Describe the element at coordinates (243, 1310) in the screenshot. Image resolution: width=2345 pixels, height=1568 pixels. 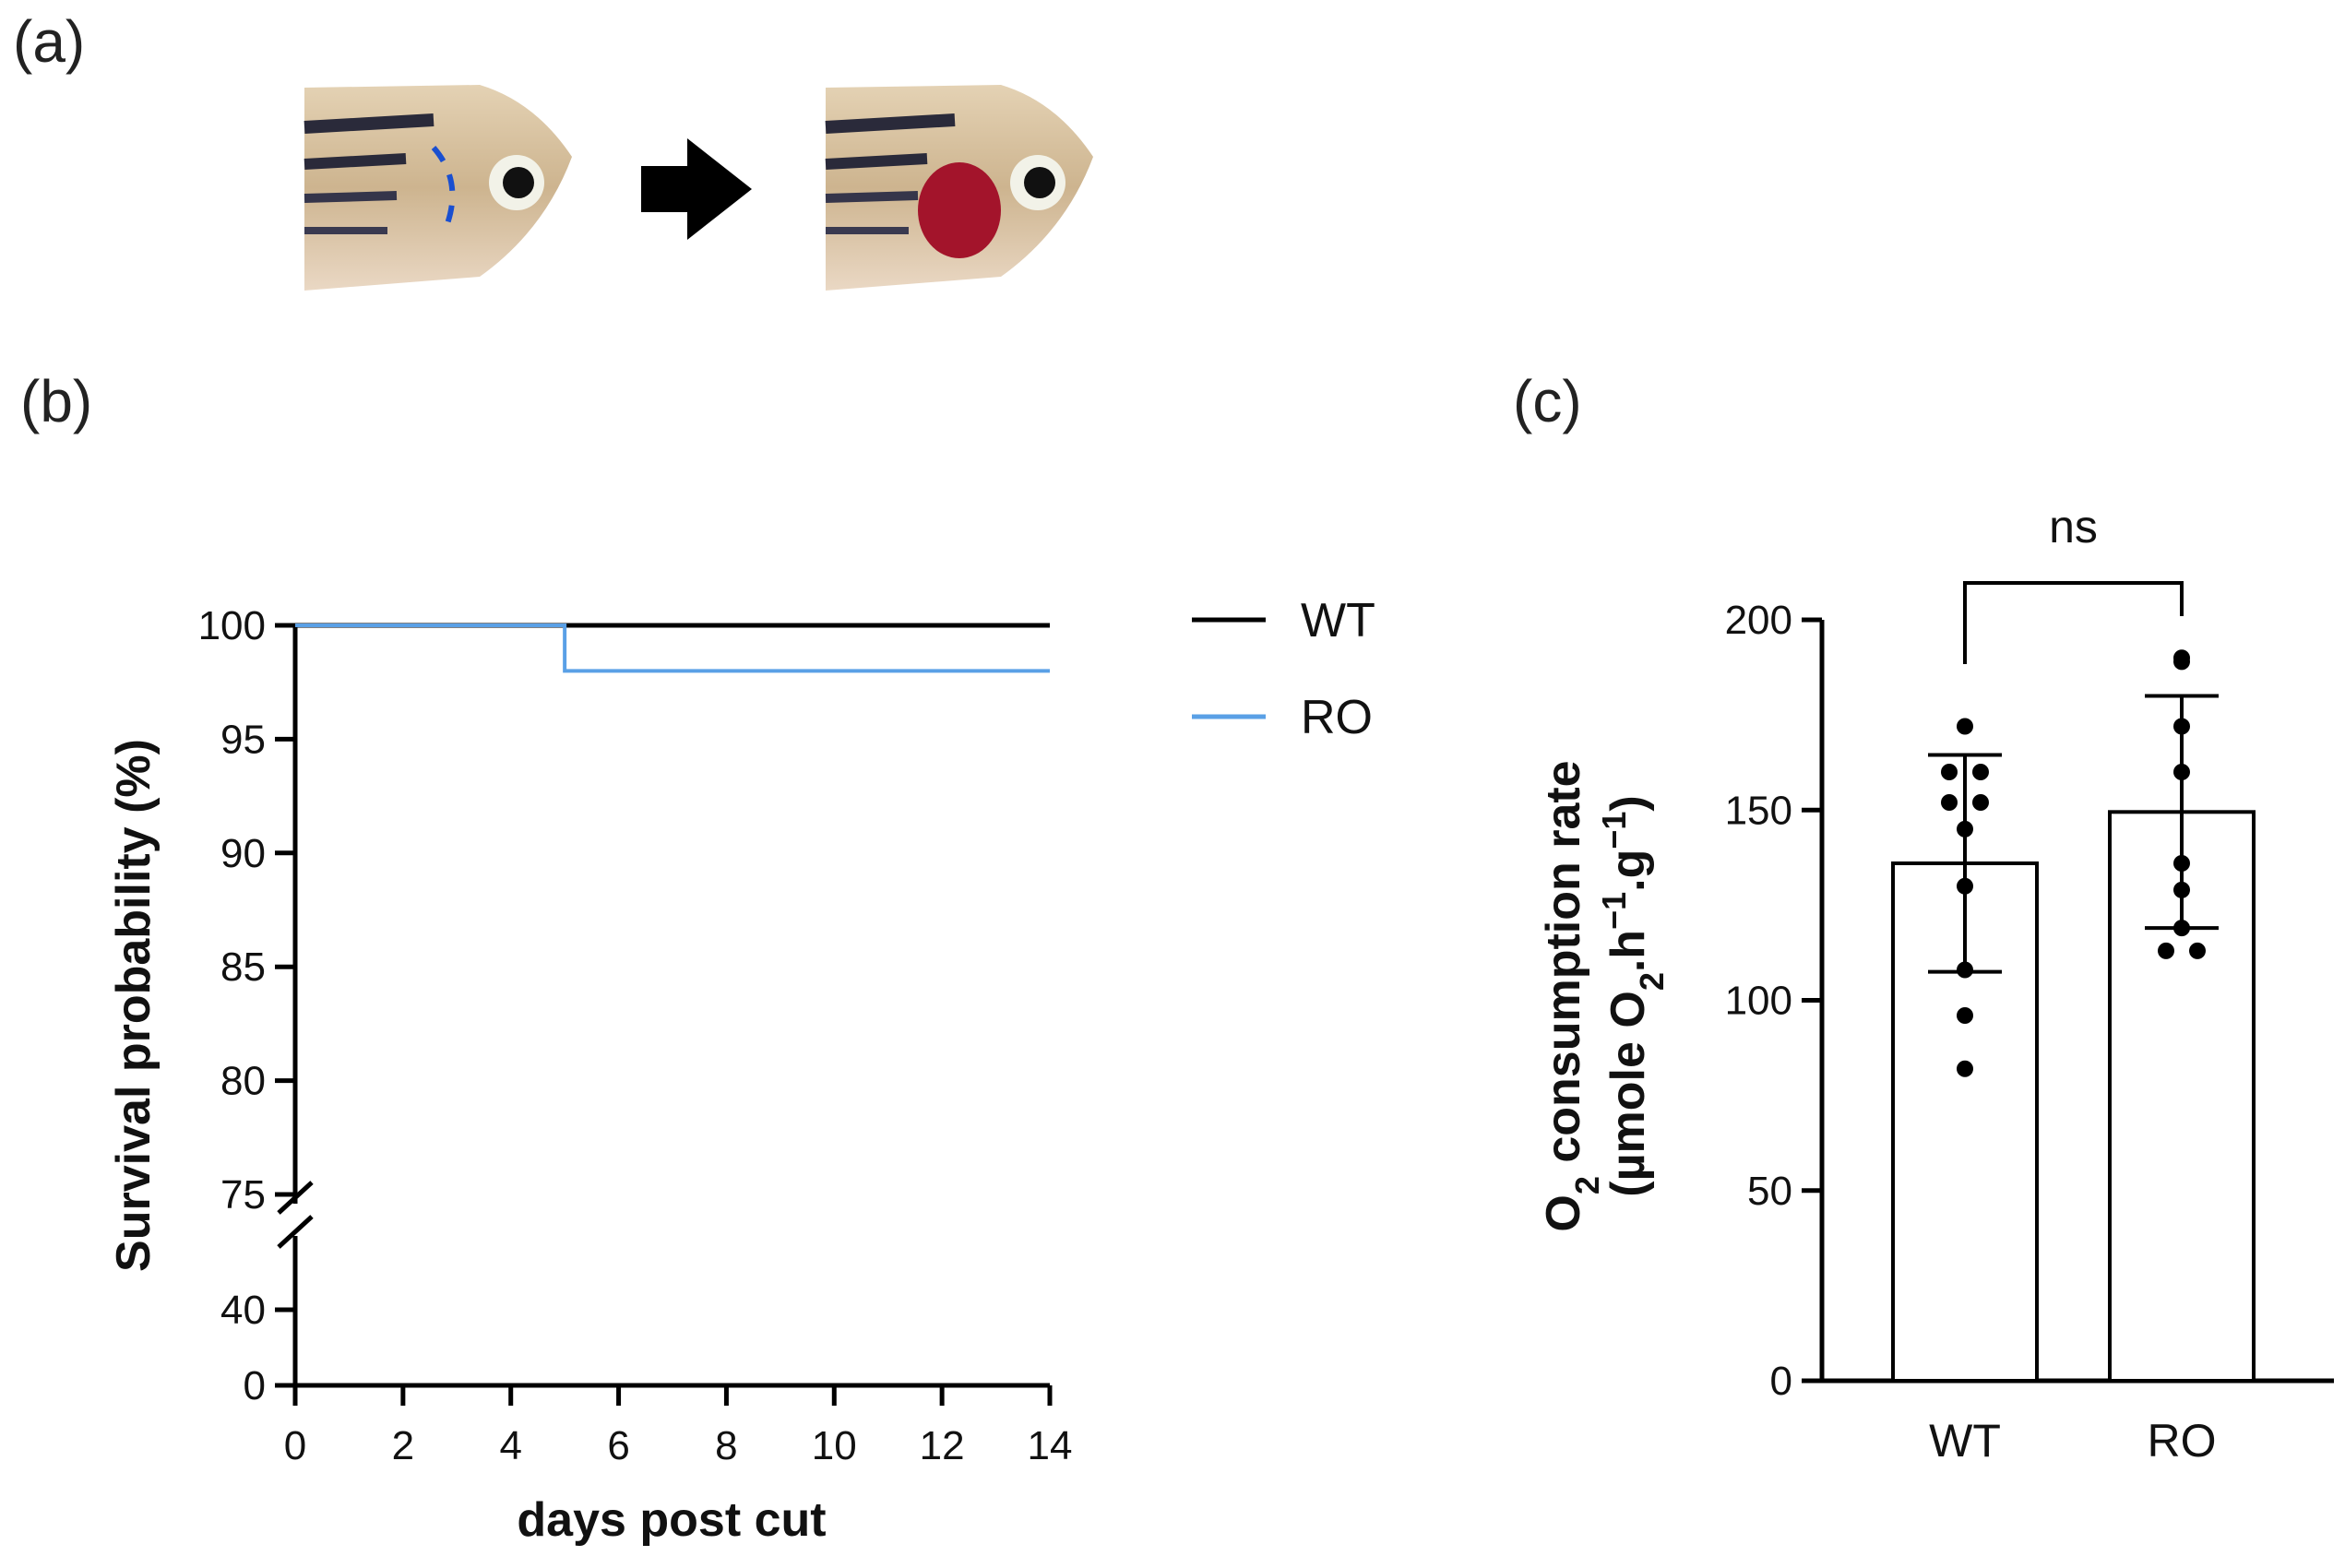
I see `y-tick-label: 40` at that location.